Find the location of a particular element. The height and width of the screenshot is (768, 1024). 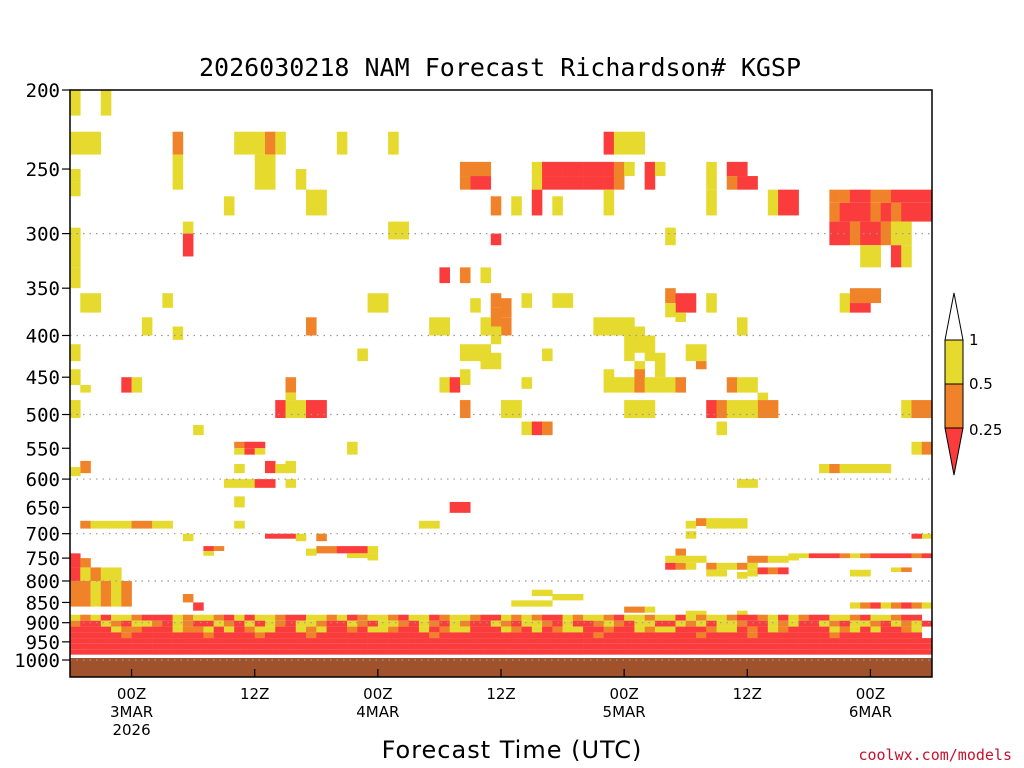

y-tick-label: 750 is located at coordinates (43, 559).